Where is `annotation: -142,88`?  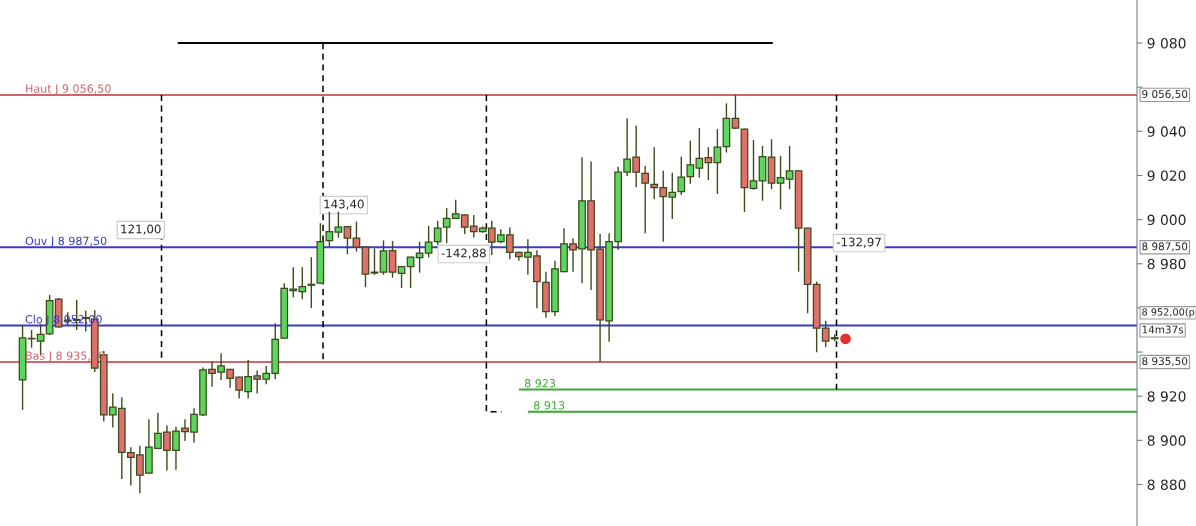
annotation: -142,88 is located at coordinates (463, 253).